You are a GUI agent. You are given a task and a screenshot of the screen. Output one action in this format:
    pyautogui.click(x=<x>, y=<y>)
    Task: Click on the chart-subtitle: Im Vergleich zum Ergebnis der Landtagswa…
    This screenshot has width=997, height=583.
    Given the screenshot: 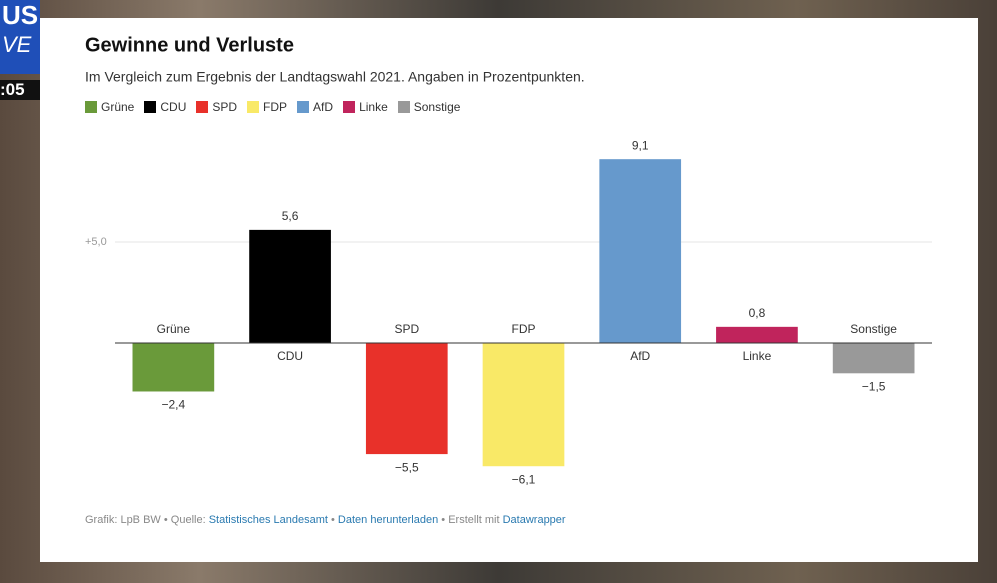 What is the action you would take?
    pyautogui.click(x=335, y=77)
    